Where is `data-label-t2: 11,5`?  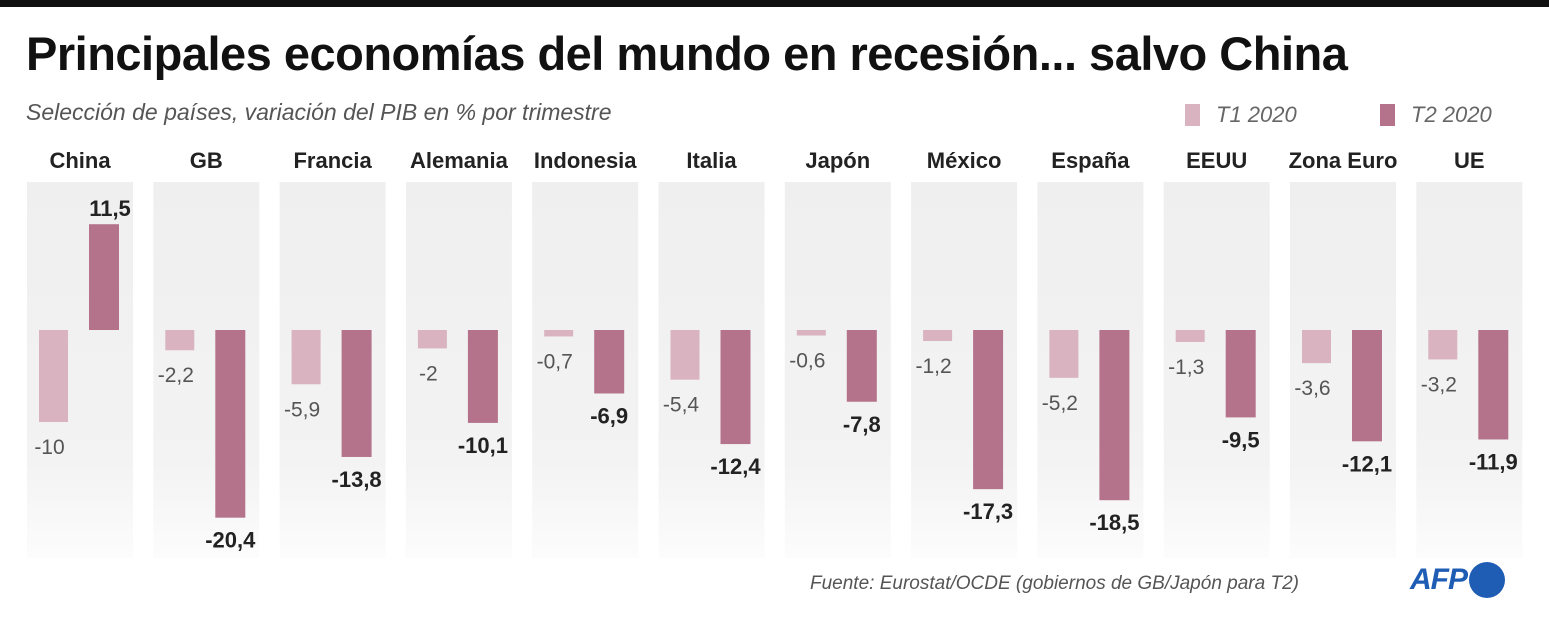
data-label-t2: 11,5 is located at coordinates (110, 208).